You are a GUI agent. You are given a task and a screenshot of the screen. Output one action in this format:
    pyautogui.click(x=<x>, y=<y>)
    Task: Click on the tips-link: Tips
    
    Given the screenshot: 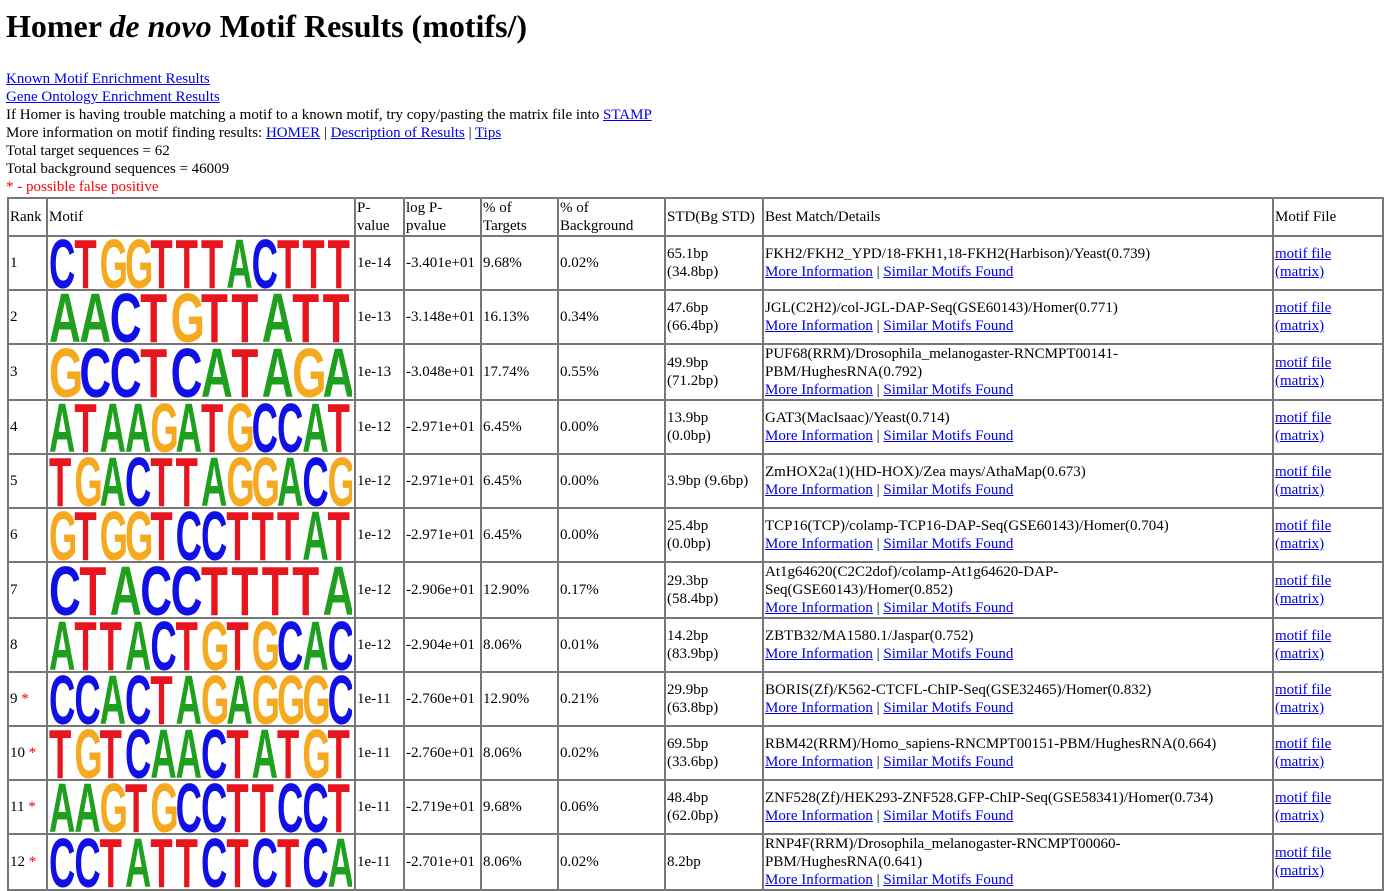 What is the action you would take?
    pyautogui.click(x=488, y=133)
    